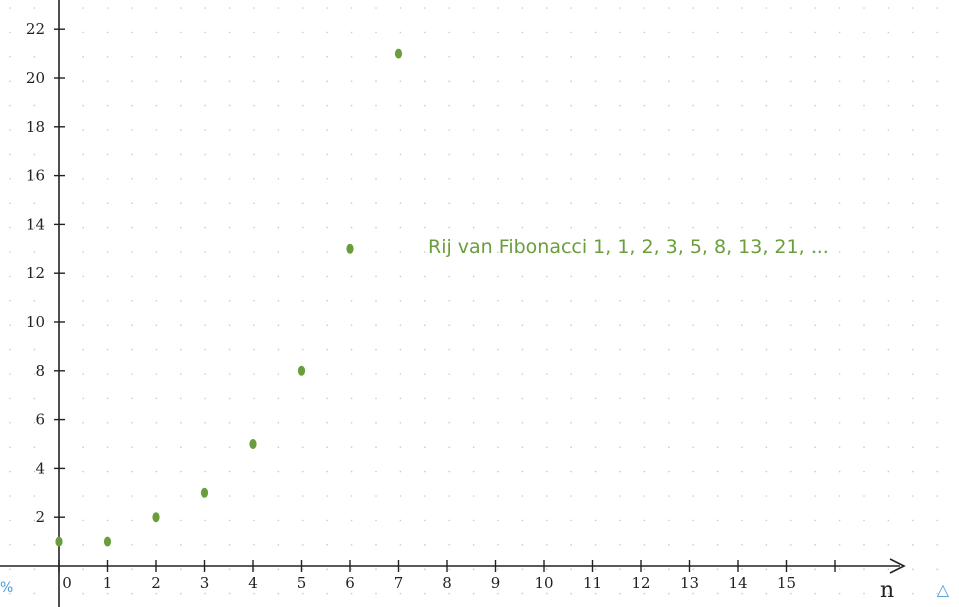 This screenshot has height=607, width=959. Describe the element at coordinates (7, 588) in the screenshot. I see `zoom-indicator: %` at that location.